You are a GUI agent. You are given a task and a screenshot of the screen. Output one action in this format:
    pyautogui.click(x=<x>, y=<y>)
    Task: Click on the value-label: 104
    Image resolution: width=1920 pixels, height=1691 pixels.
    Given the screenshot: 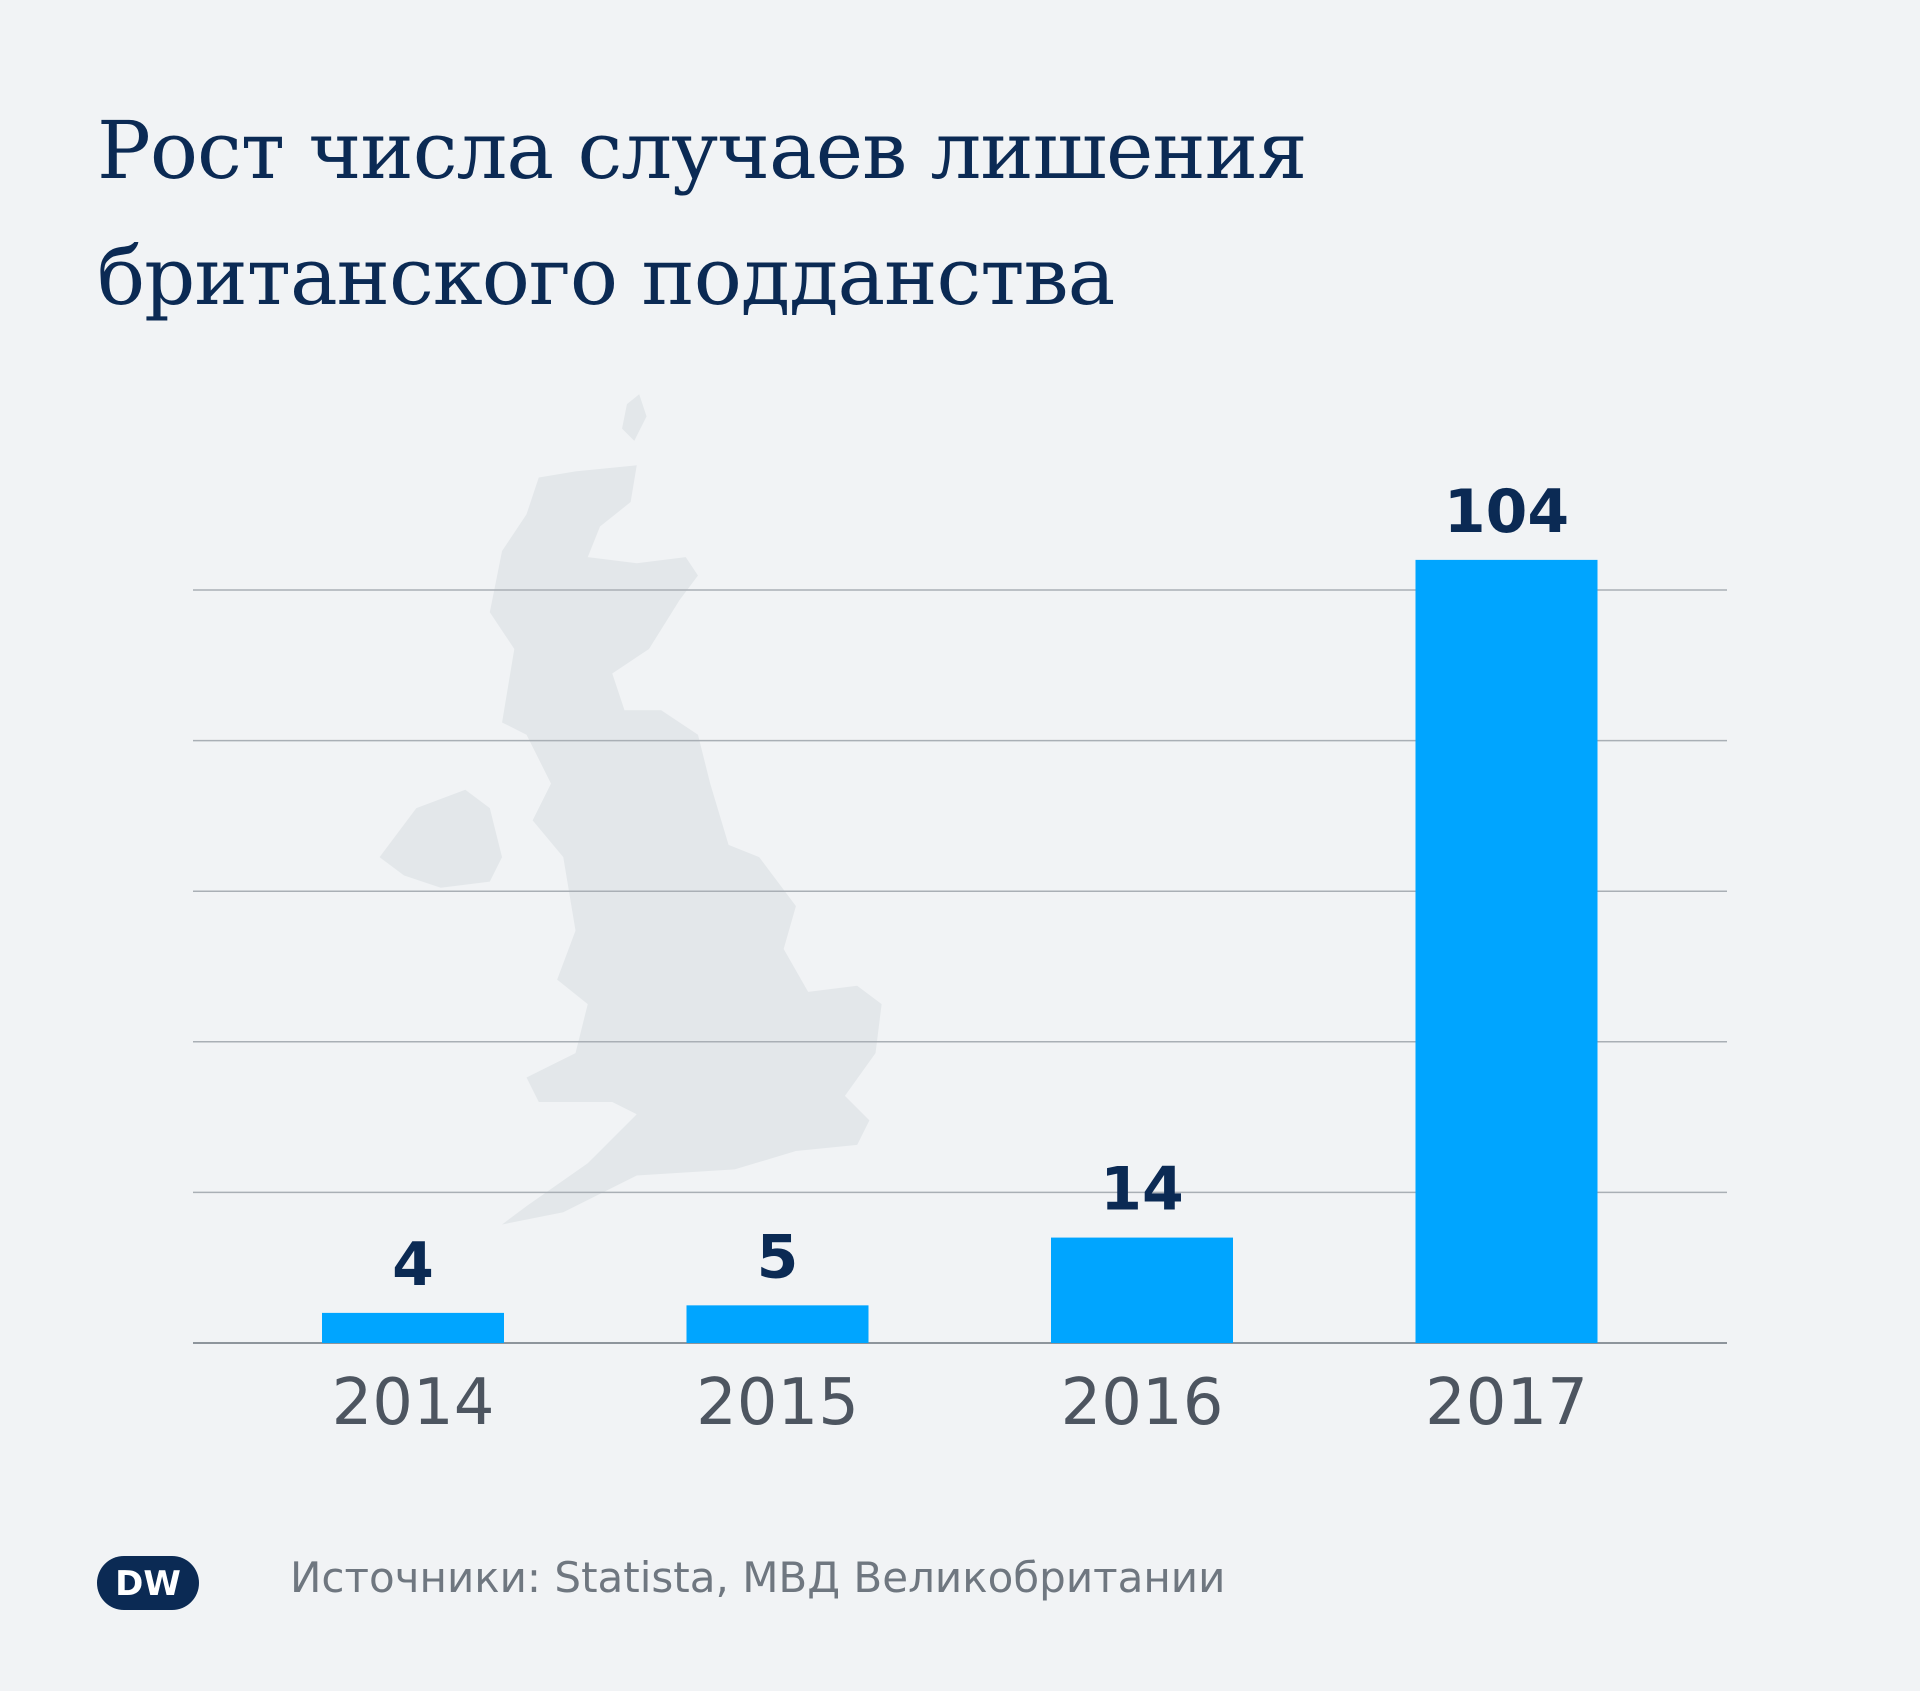 What is the action you would take?
    pyautogui.click(x=1506, y=512)
    